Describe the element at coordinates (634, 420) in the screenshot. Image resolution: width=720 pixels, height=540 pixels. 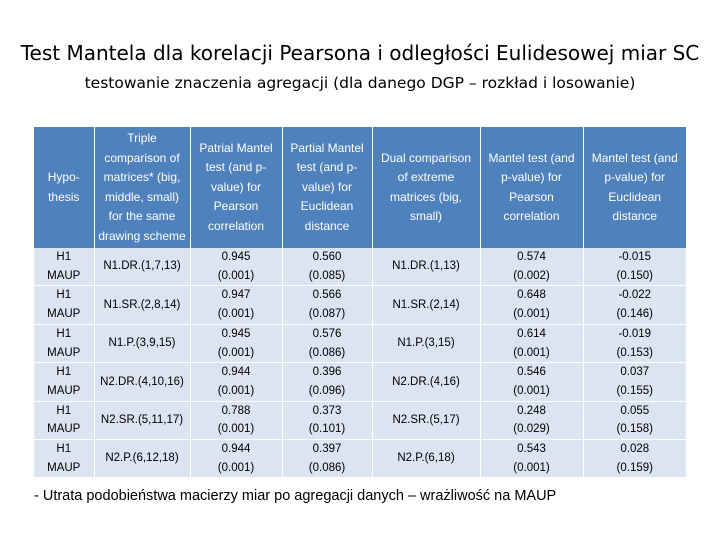
I see `mantel-euclidean-cell: 0.055 (0.158)` at that location.